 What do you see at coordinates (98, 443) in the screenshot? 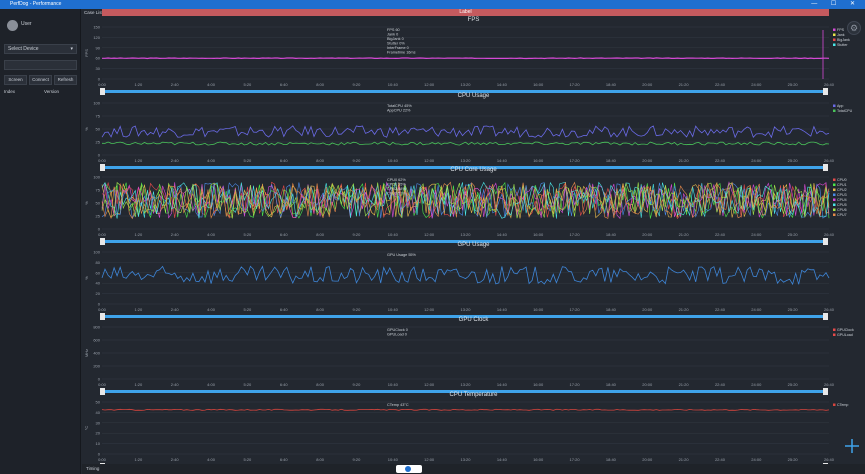
I see `y-tick-label: 10` at bounding box center [98, 443].